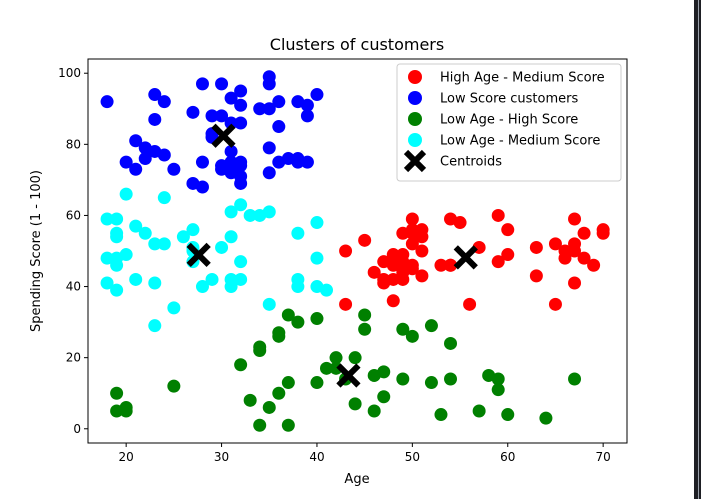 This screenshot has width=701, height=499. What do you see at coordinates (697, 249) in the screenshot?
I see `window-edge-strip` at bounding box center [697, 249].